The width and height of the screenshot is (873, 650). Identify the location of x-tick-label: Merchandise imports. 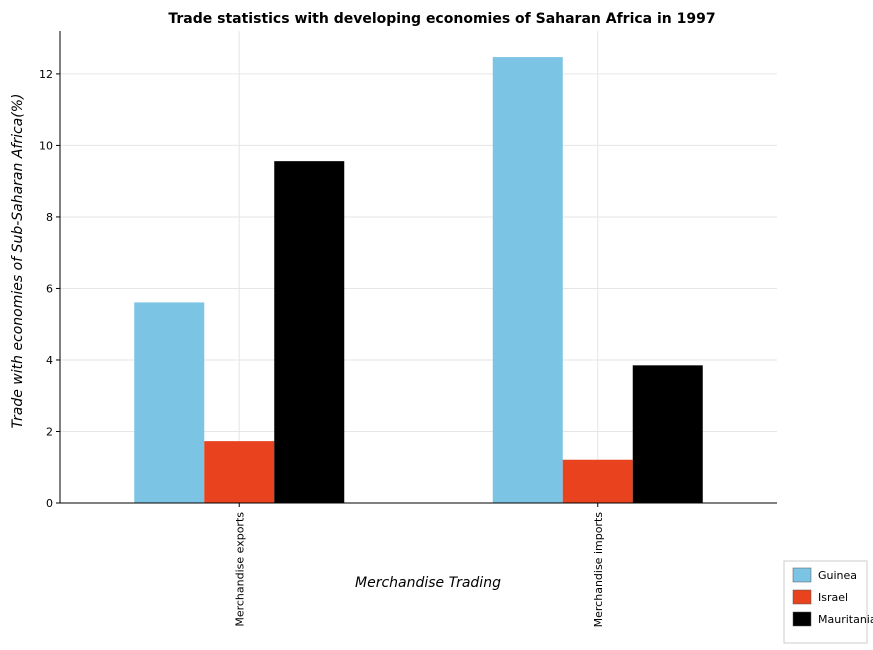
(598, 570).